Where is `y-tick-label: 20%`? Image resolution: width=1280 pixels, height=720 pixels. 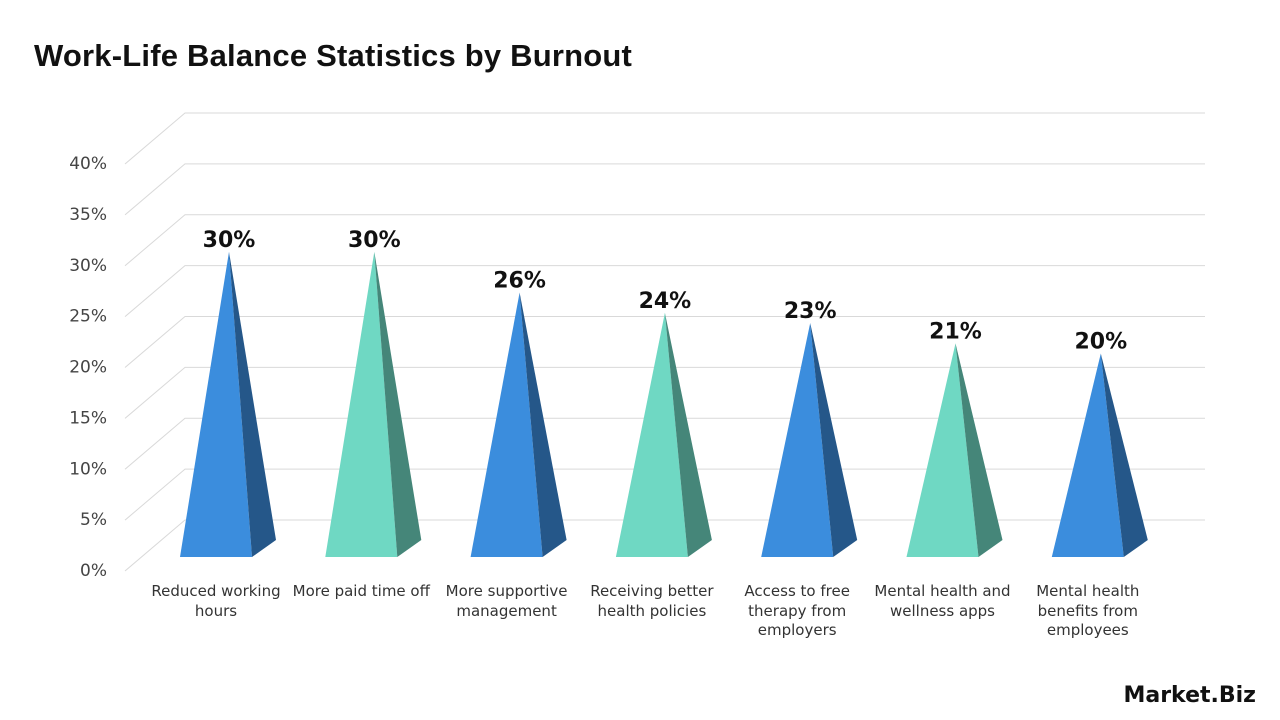
y-tick-label: 20% is located at coordinates (88, 368).